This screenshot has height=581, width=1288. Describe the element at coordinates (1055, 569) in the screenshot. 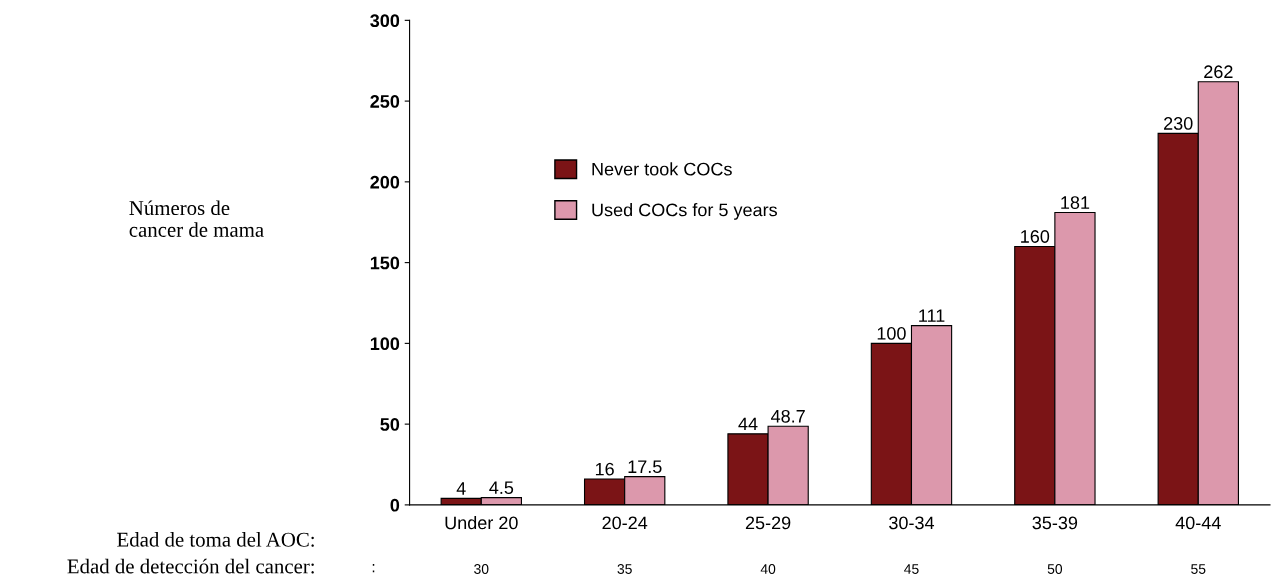

I see `text: 50` at that location.